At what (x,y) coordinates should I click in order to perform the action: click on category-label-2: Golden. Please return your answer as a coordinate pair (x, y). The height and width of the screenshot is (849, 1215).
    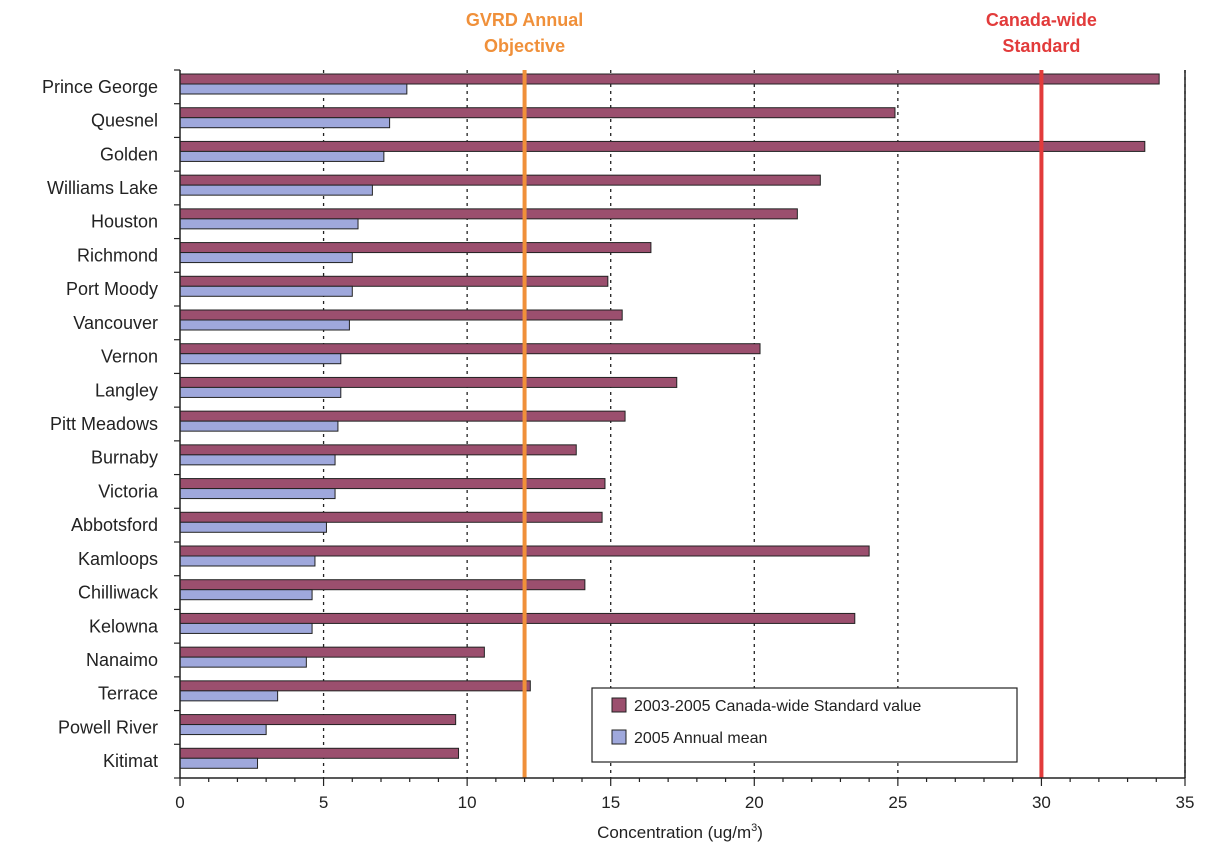
    Looking at the image, I should click on (129, 154).